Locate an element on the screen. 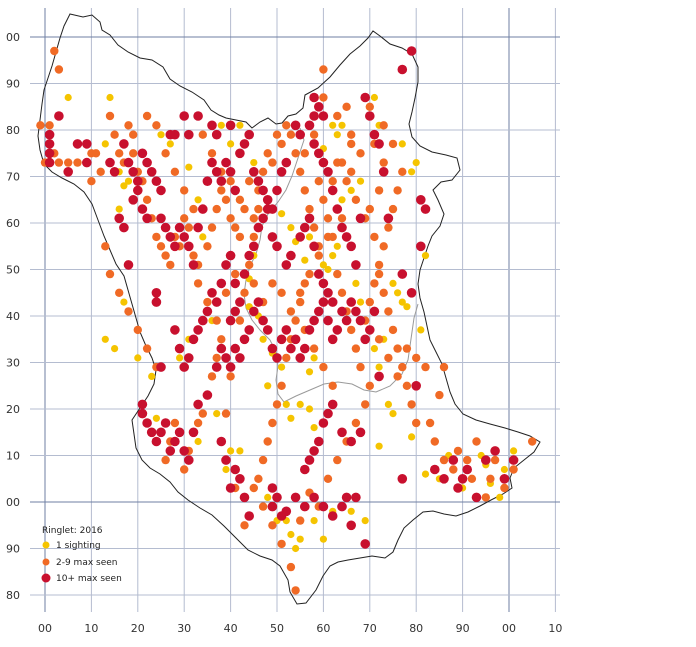  x-tick-label: 60 is located at coordinates (323, 628).